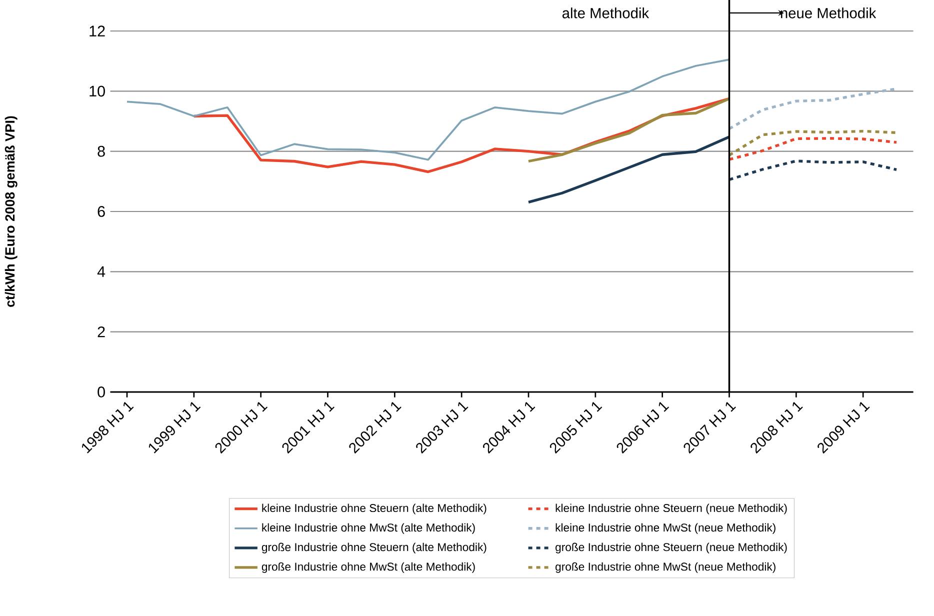  What do you see at coordinates (828, 13) in the screenshot?
I see `ref-line-label: neue Methodik` at bounding box center [828, 13].